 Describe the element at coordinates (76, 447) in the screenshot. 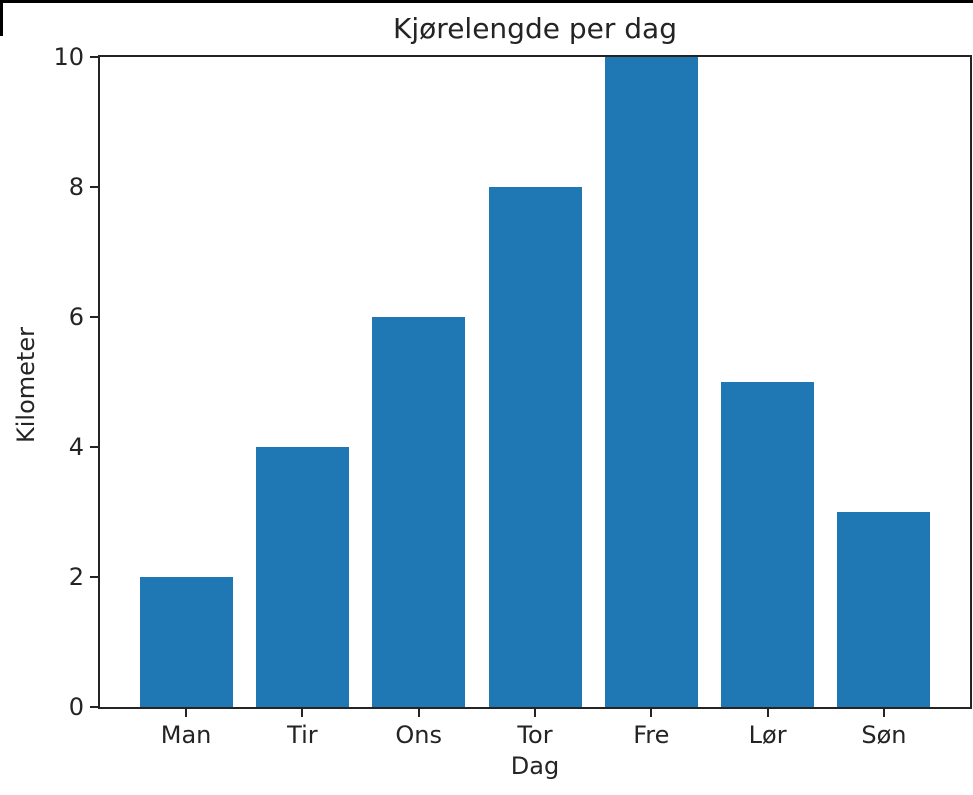

I see `y-tick-label: 4` at that location.